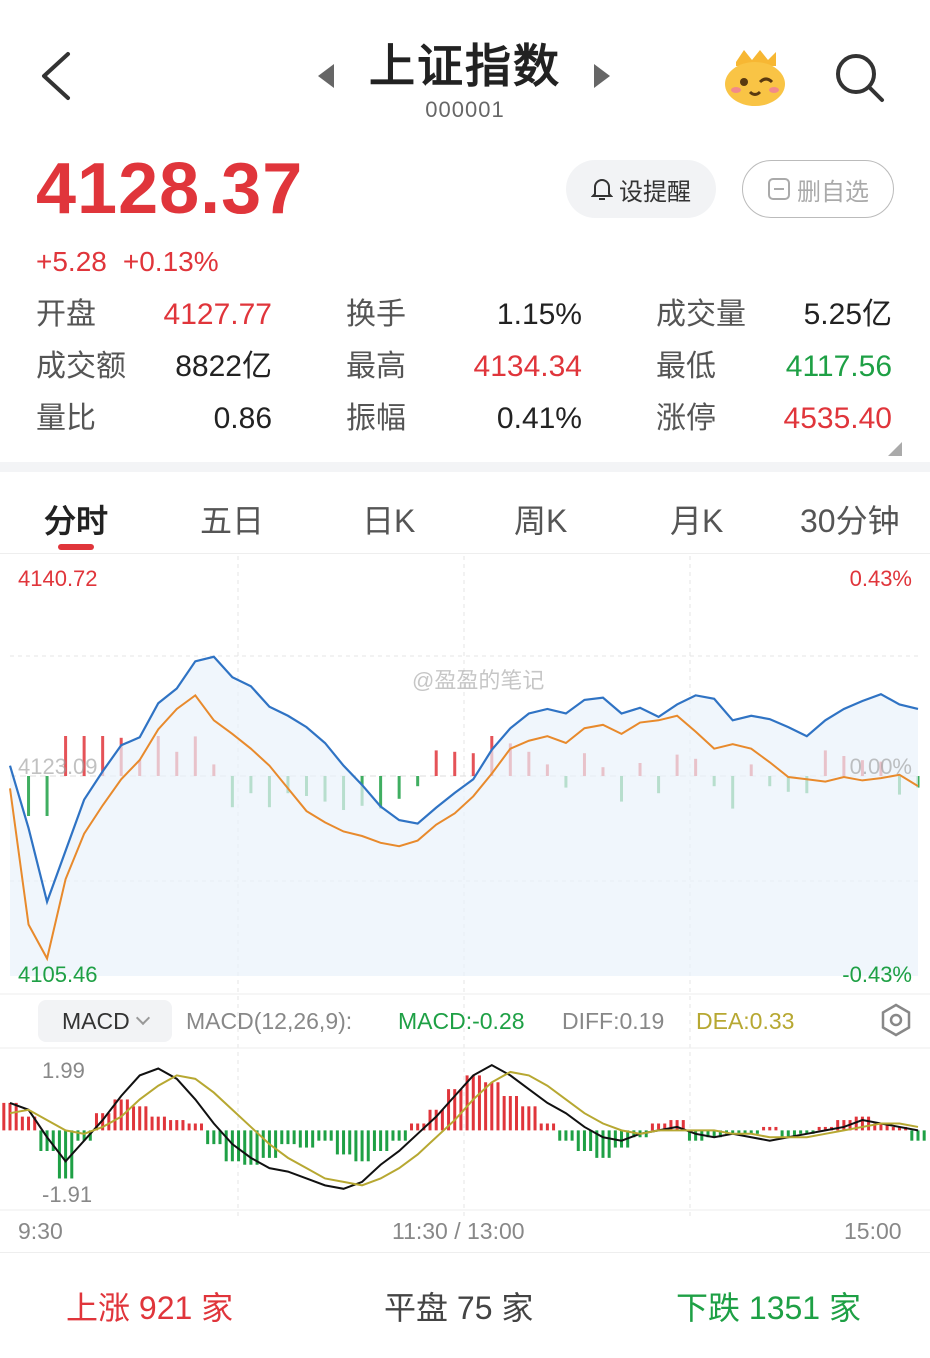 Image resolution: width=930 pixels, height=1358 pixels. What do you see at coordinates (896, 1020) in the screenshot?
I see `settings-gear-icon` at bounding box center [896, 1020].